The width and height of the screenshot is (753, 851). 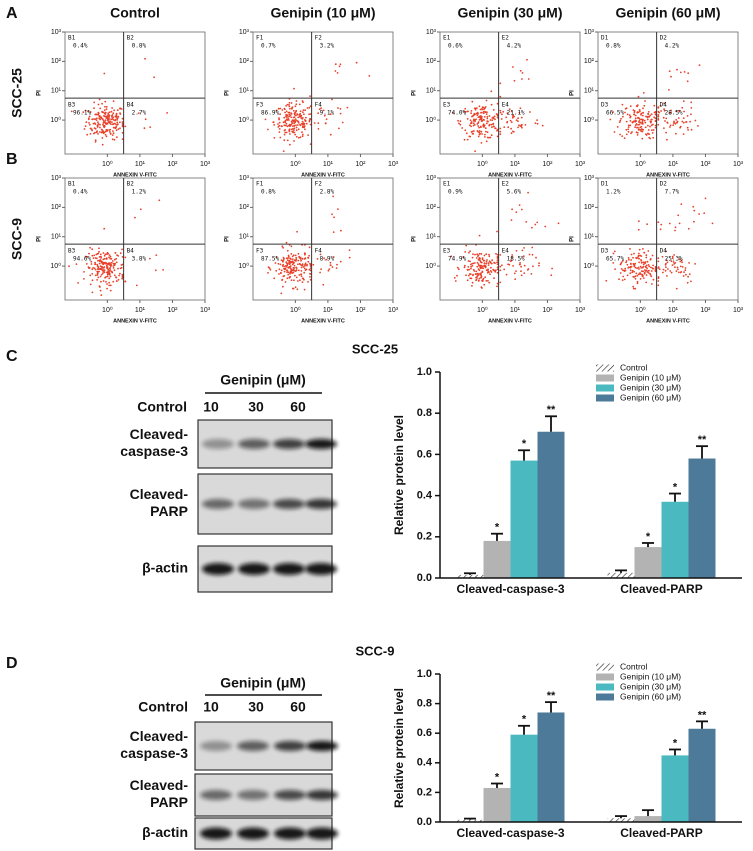 I want to click on quadrant-name: E2, so click(x=506, y=184).